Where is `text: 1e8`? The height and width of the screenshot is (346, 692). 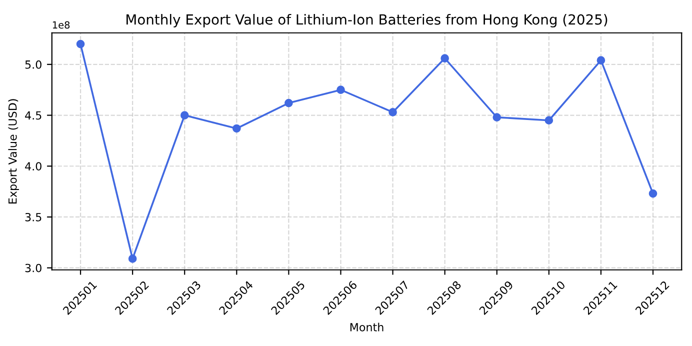 text: 1e8 is located at coordinates (61, 25).